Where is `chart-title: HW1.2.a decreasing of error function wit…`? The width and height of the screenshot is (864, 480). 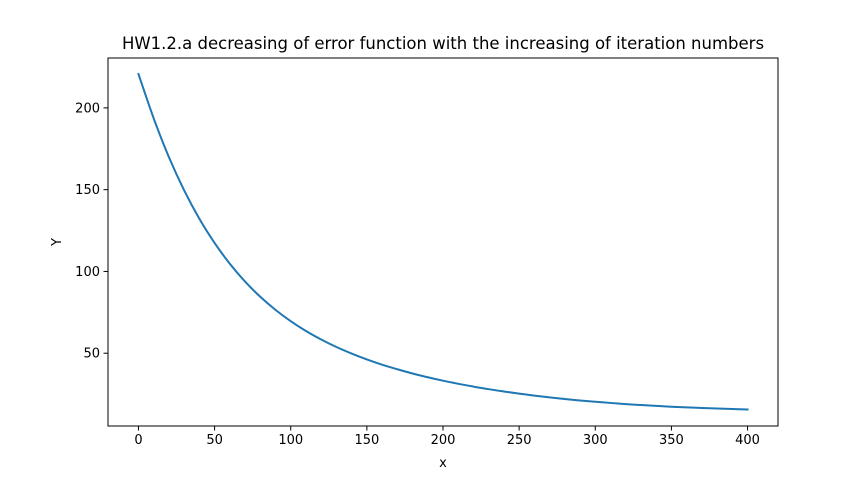 chart-title: HW1.2.a decreasing of error function wit… is located at coordinates (443, 43).